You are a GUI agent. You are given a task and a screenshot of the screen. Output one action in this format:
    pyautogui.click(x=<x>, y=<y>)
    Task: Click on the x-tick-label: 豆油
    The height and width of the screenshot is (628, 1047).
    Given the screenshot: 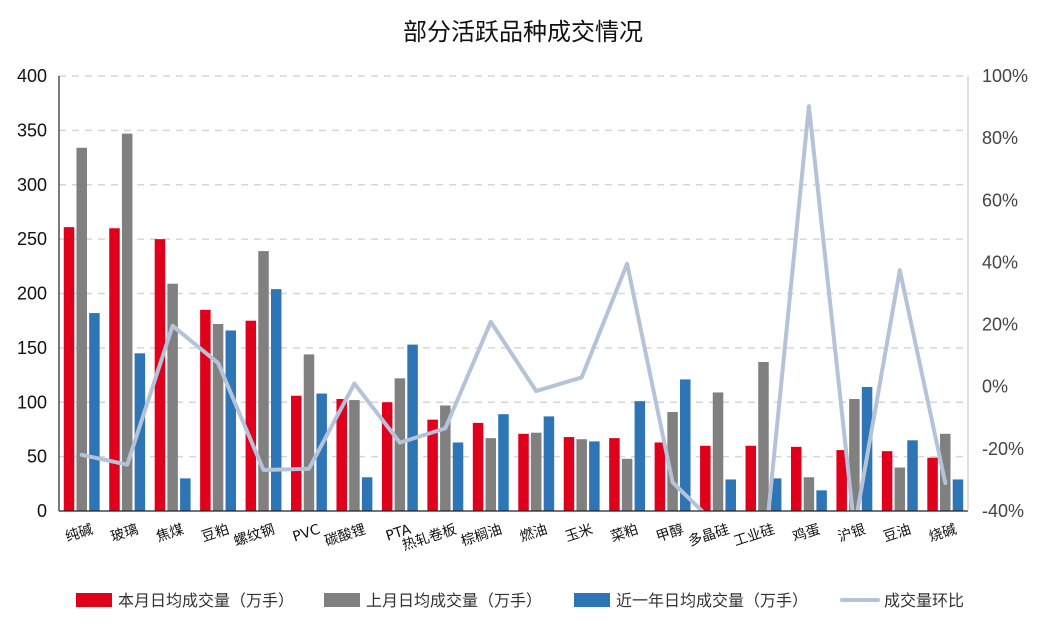 What is the action you would take?
    pyautogui.click(x=897, y=534)
    